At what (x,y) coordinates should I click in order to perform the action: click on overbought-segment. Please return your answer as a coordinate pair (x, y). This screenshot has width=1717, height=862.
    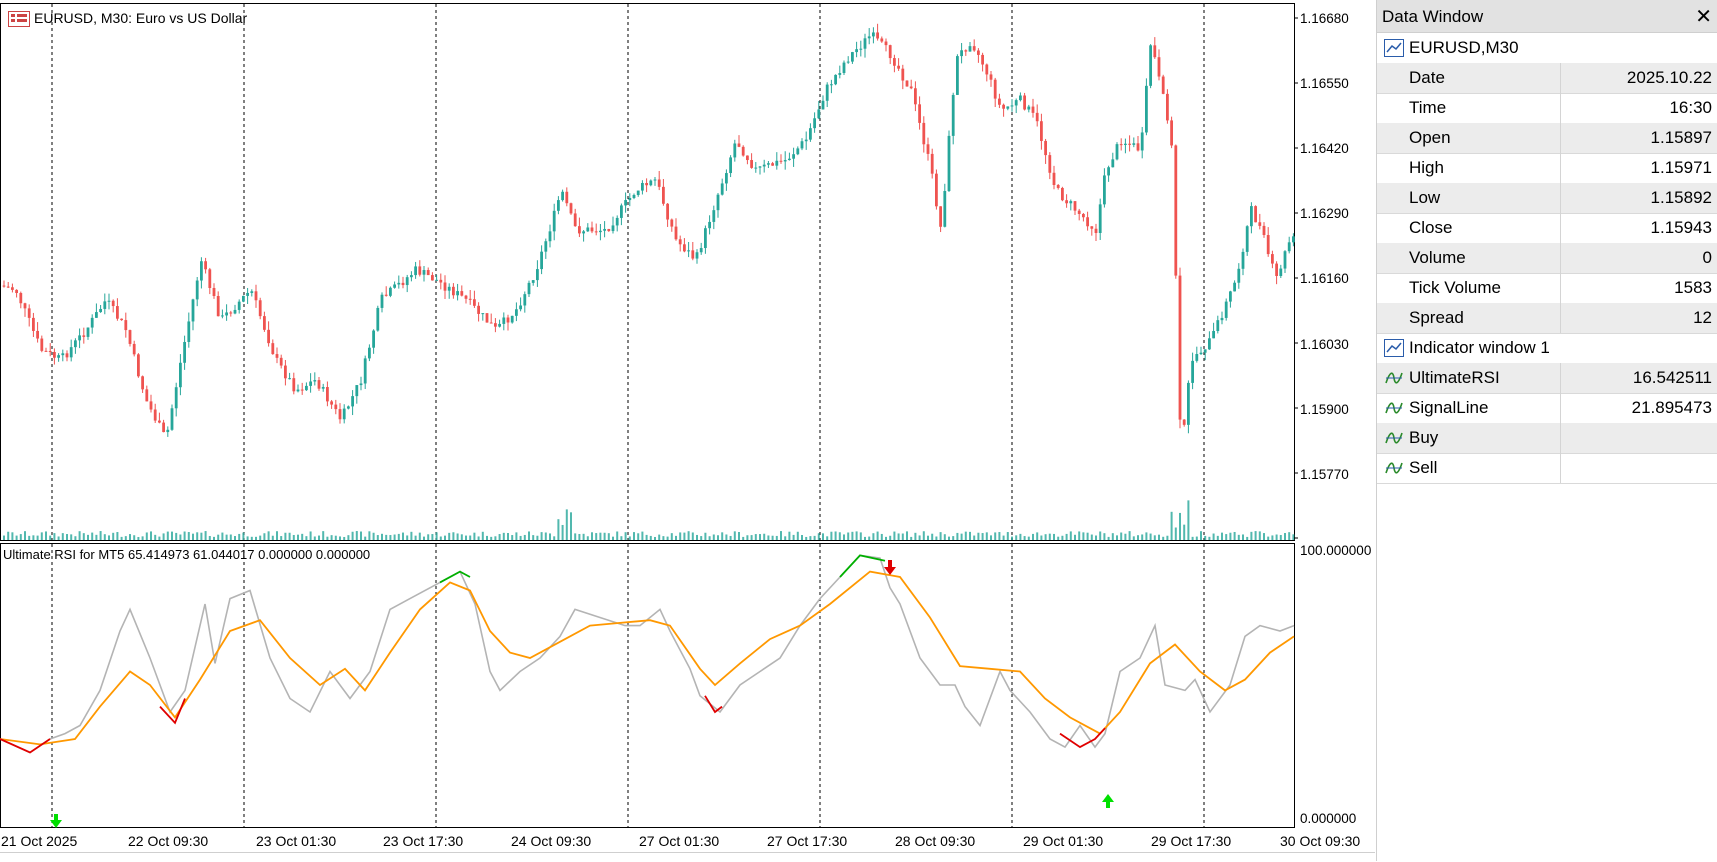
    Looking at the image, I should click on (455, 577).